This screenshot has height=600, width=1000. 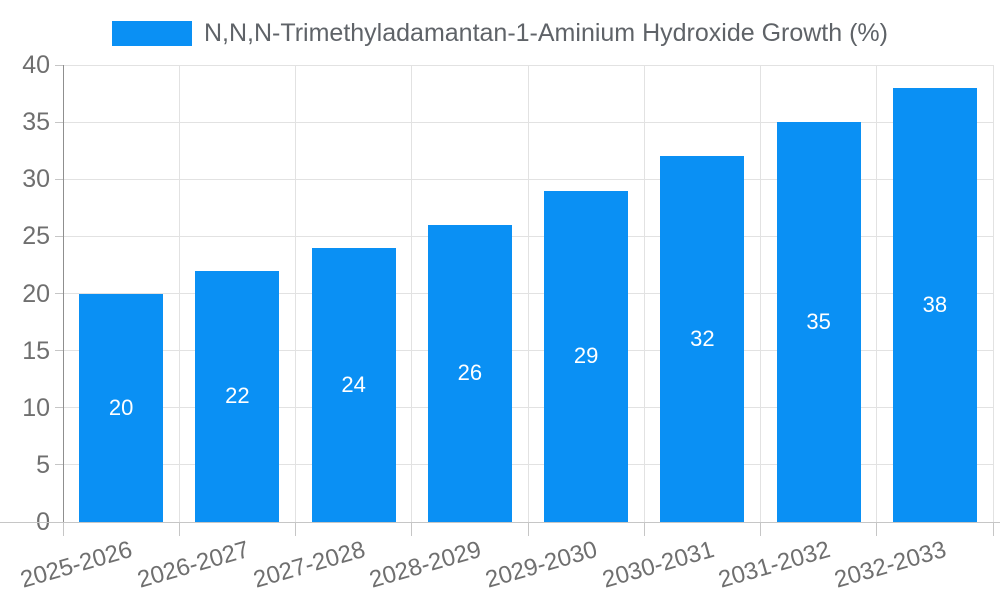 I want to click on bar: 24, so click(x=353, y=384).